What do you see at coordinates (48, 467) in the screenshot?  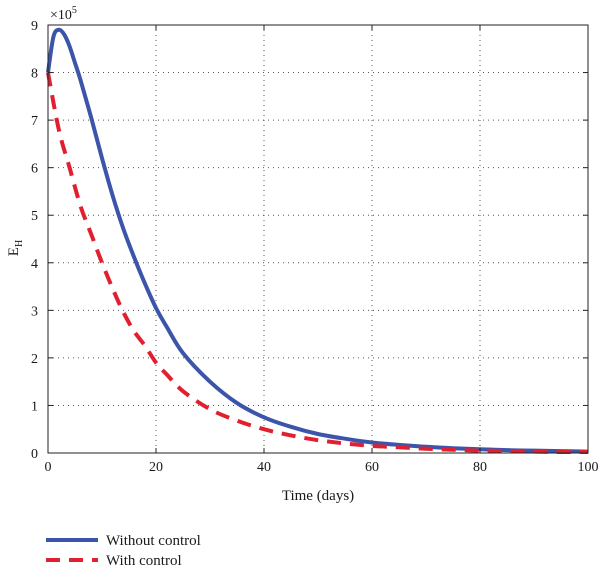 I see `x-tick-label: 0` at bounding box center [48, 467].